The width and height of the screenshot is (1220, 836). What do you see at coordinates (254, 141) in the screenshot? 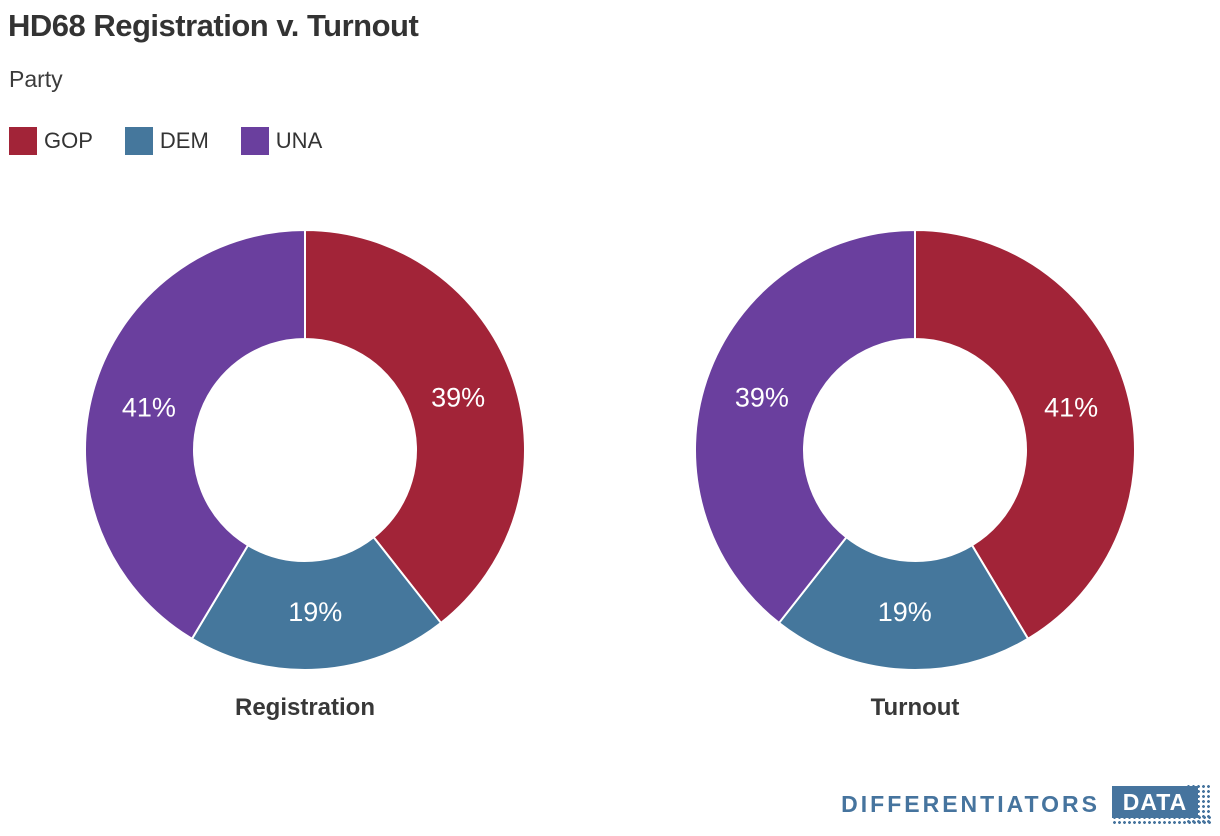
I see `legend-swatch-una` at bounding box center [254, 141].